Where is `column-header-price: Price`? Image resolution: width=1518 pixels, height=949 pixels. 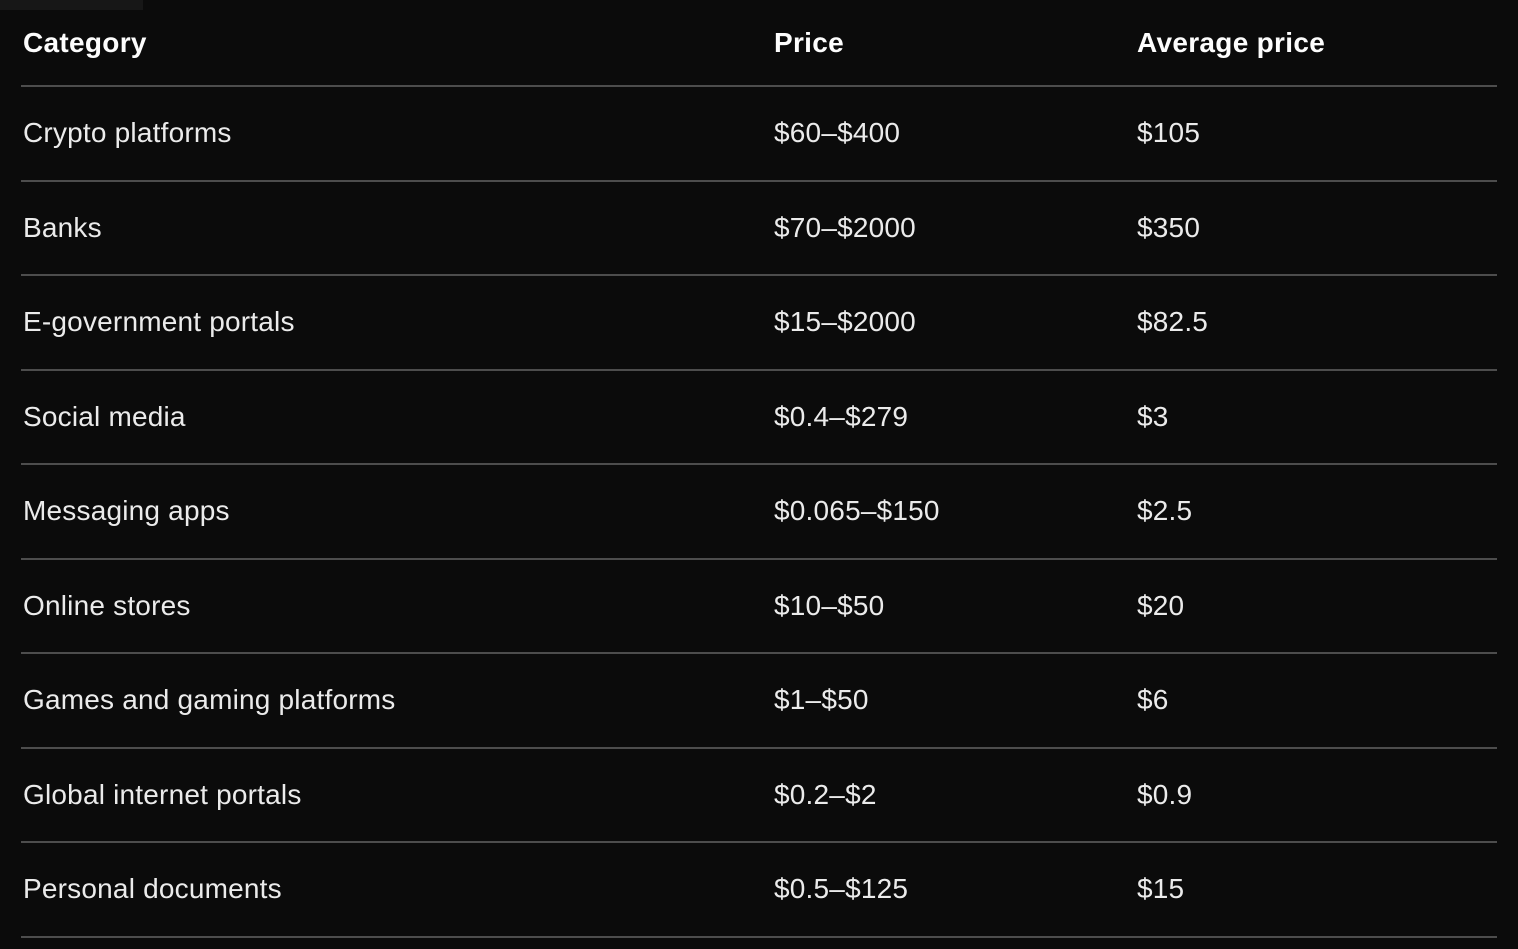 column-header-price: Price is located at coordinates (809, 42).